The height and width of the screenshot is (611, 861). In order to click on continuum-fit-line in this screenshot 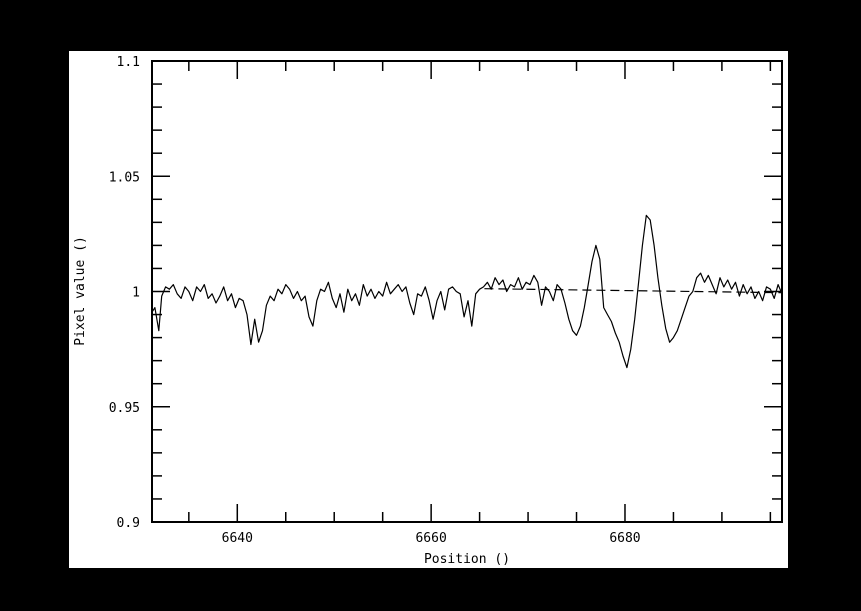, I will do `click(633, 291)`.